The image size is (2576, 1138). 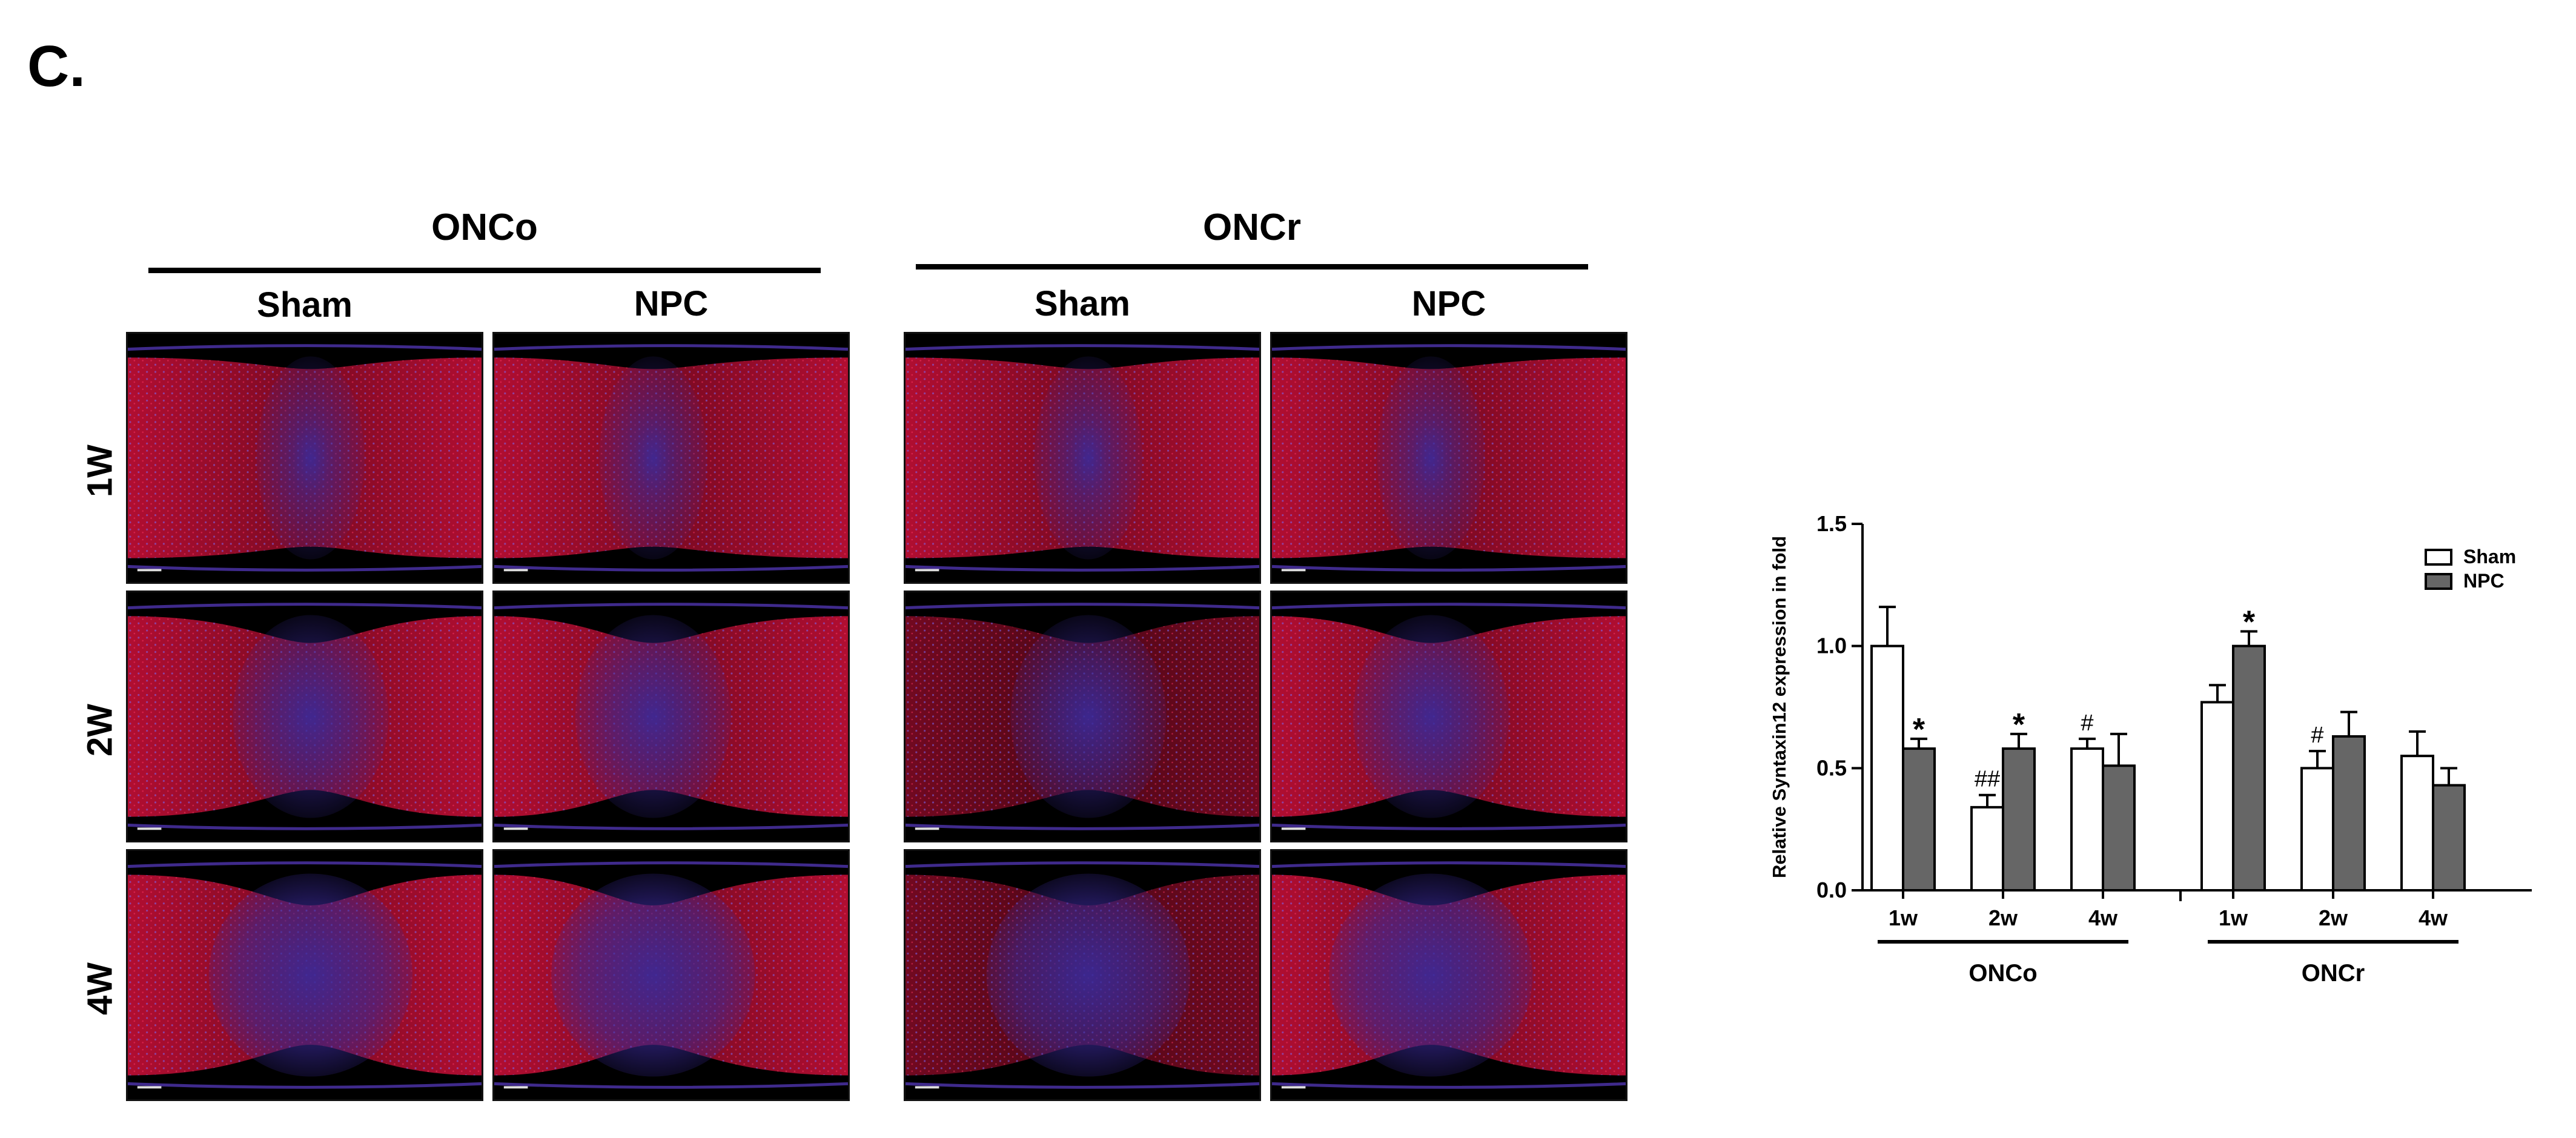 I want to click on y-tick-label: 1.0, so click(x=1831, y=646).